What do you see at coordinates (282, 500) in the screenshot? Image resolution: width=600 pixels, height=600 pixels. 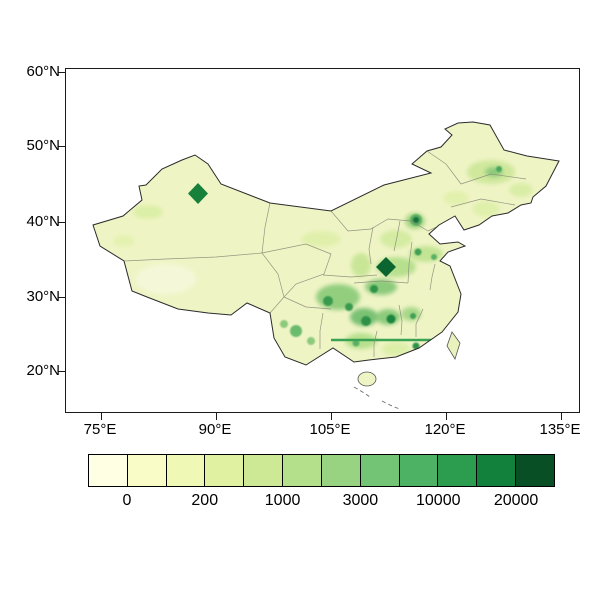 I see `colorbar-label: 1000` at bounding box center [282, 500].